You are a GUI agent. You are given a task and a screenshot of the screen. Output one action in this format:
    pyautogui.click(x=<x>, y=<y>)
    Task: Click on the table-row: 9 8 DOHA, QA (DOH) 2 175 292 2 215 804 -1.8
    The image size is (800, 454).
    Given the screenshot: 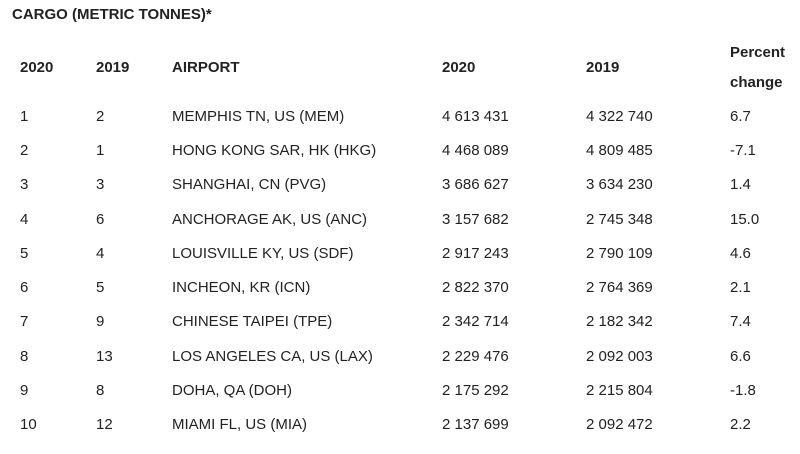 What is the action you would take?
    pyautogui.click(x=400, y=390)
    